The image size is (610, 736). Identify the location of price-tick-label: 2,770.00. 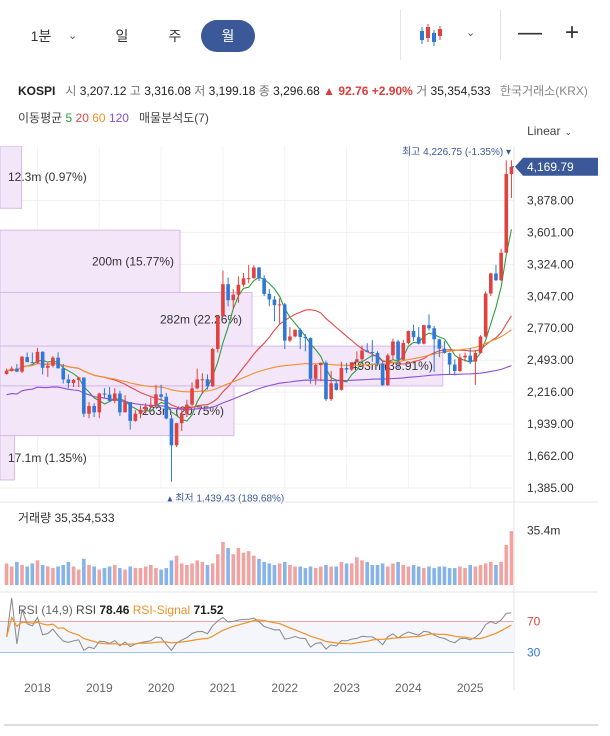
(550, 328).